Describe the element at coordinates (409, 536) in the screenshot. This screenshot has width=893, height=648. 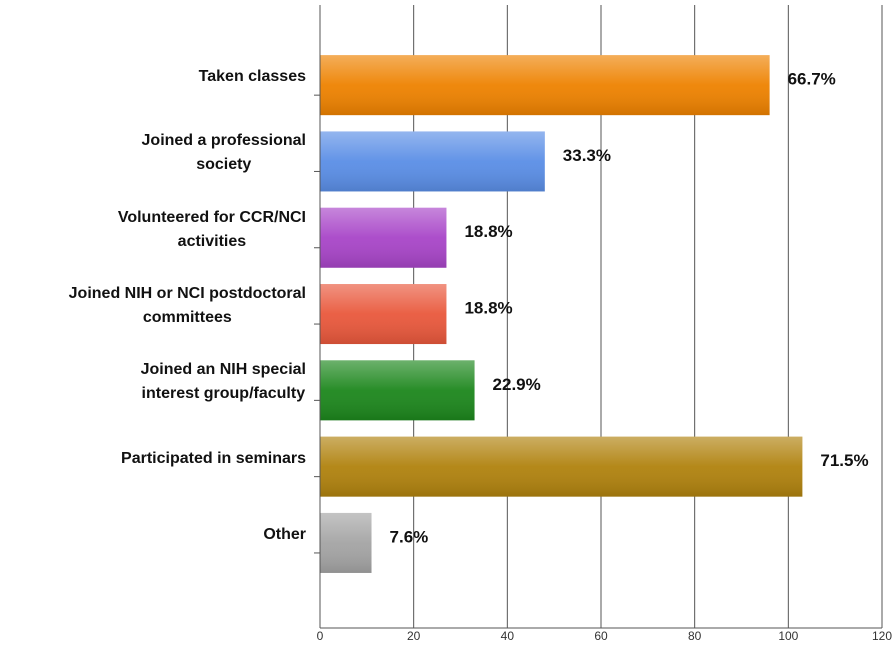
I see `value-label: 7.6%` at that location.